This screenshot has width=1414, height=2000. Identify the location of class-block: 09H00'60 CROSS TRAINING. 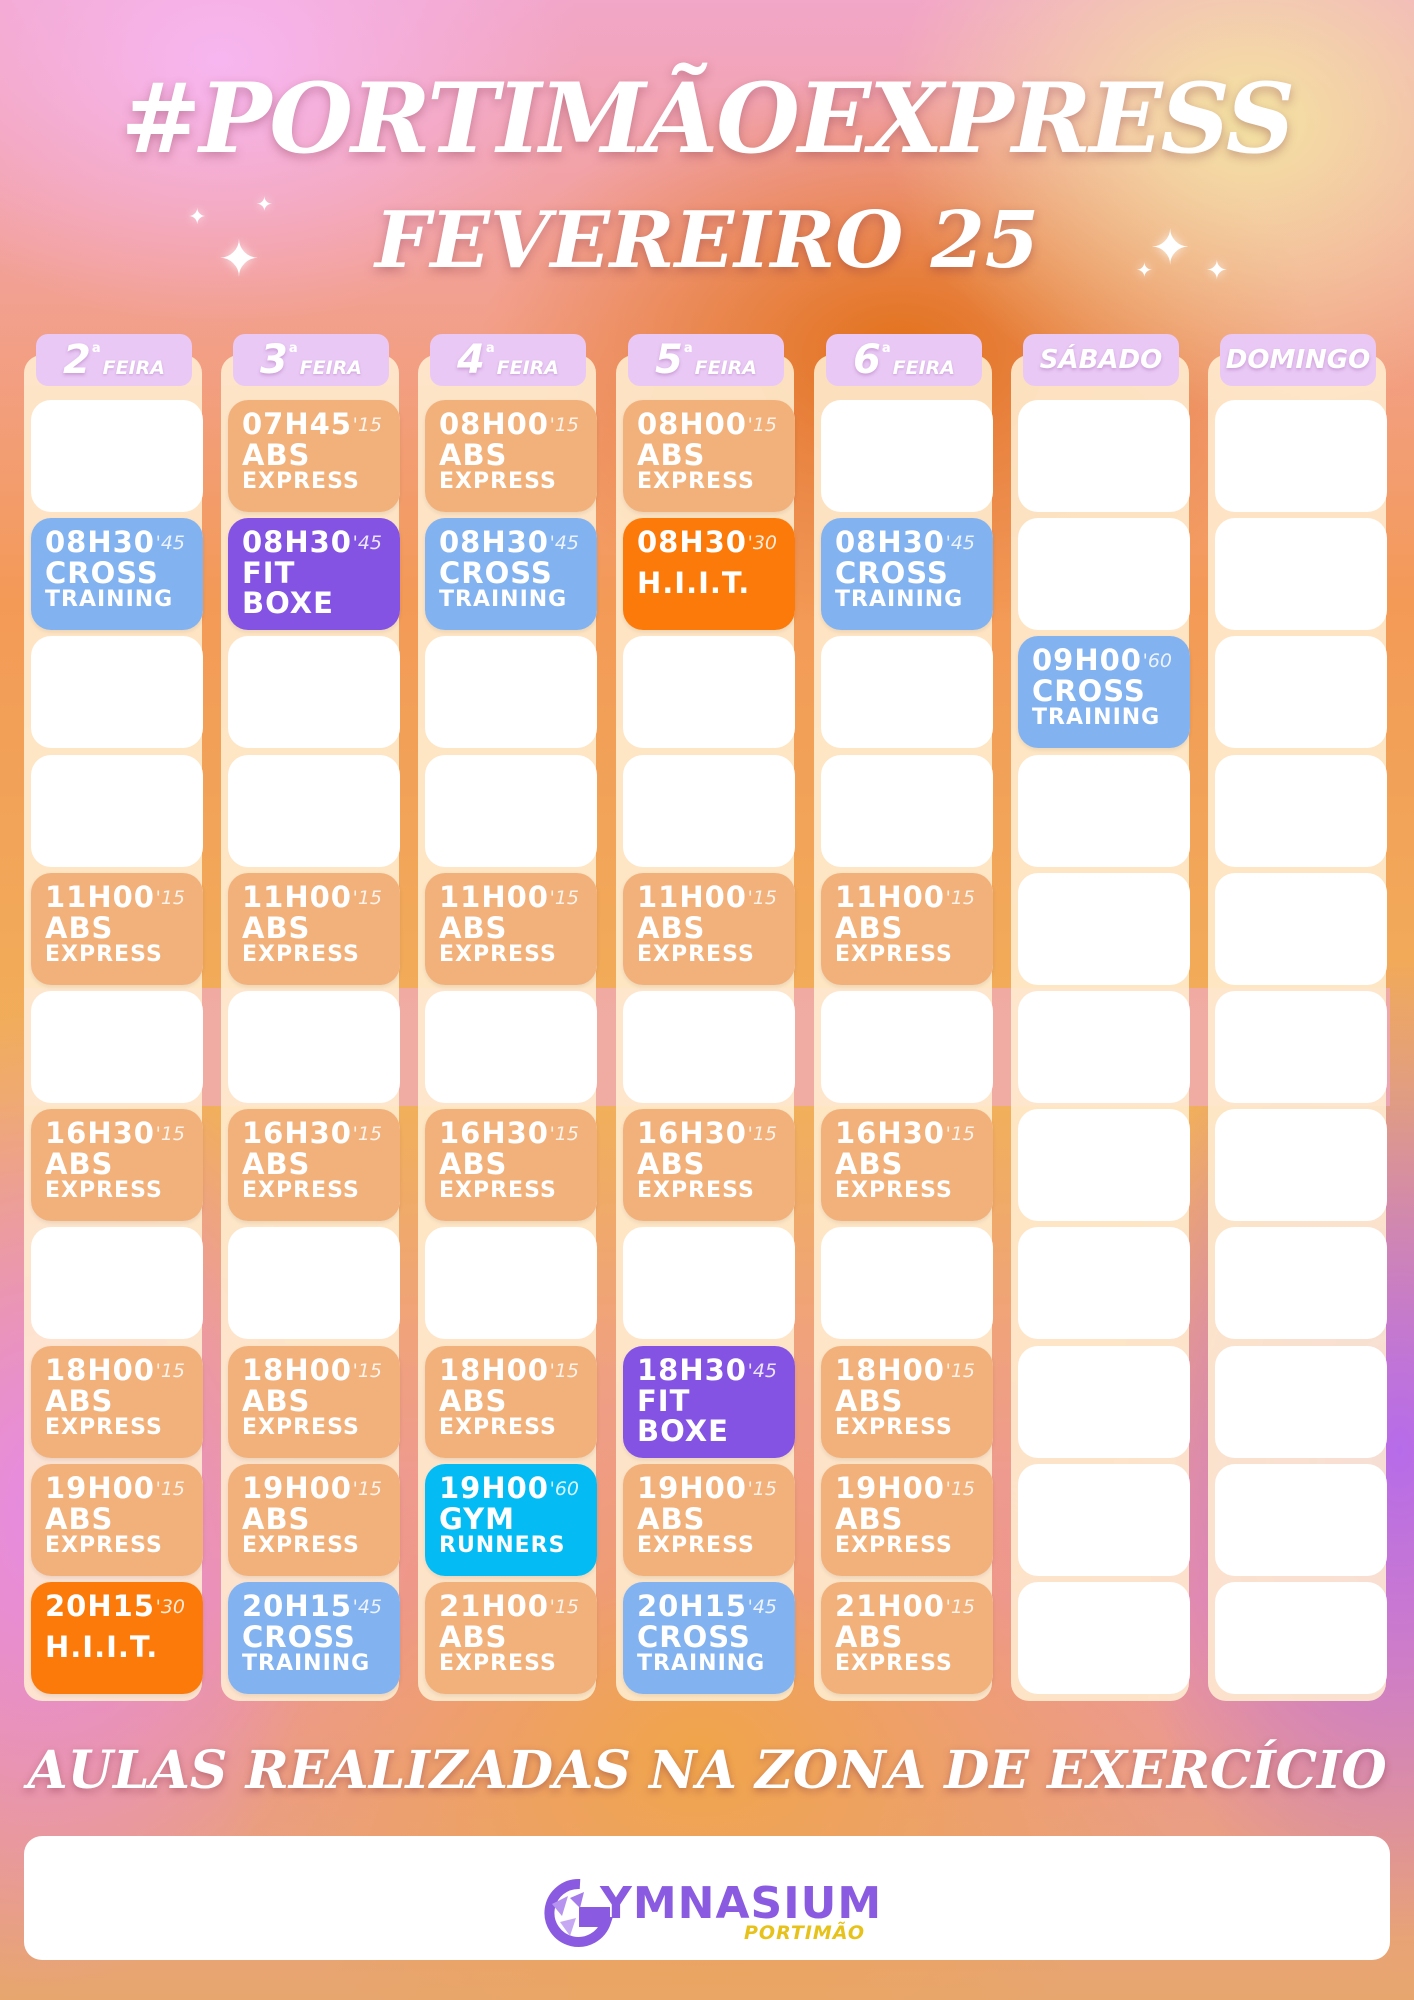
(1104, 692).